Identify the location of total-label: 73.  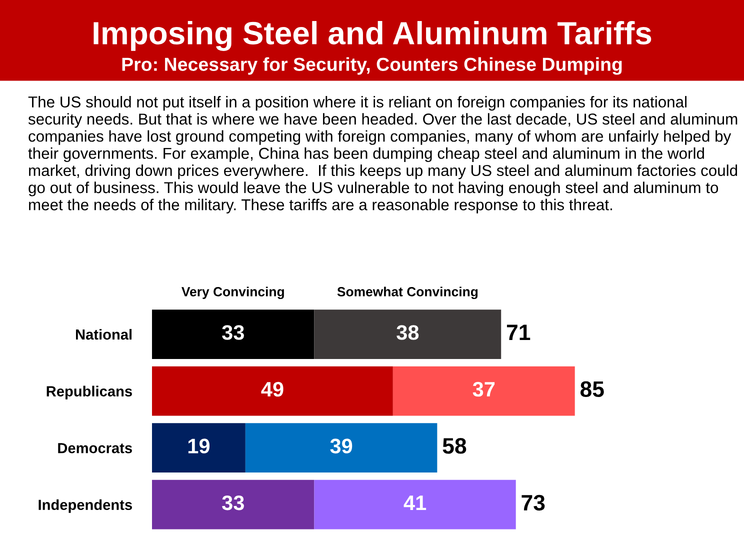
(533, 502).